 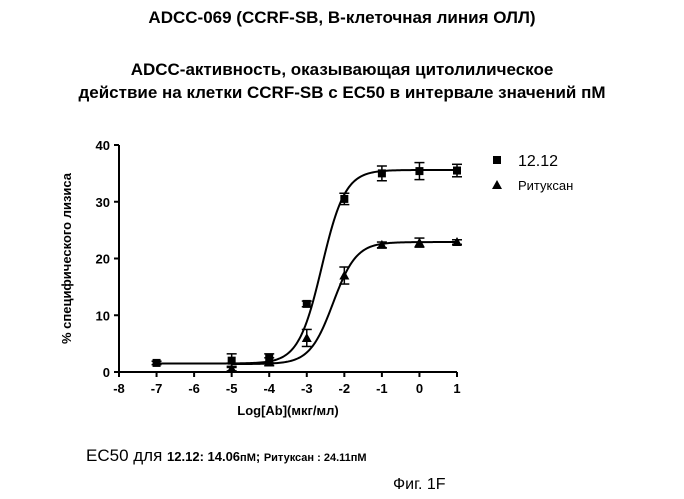 What do you see at coordinates (248, 458) in the screenshot?
I see `ec50-1212-unit: пМ` at bounding box center [248, 458].